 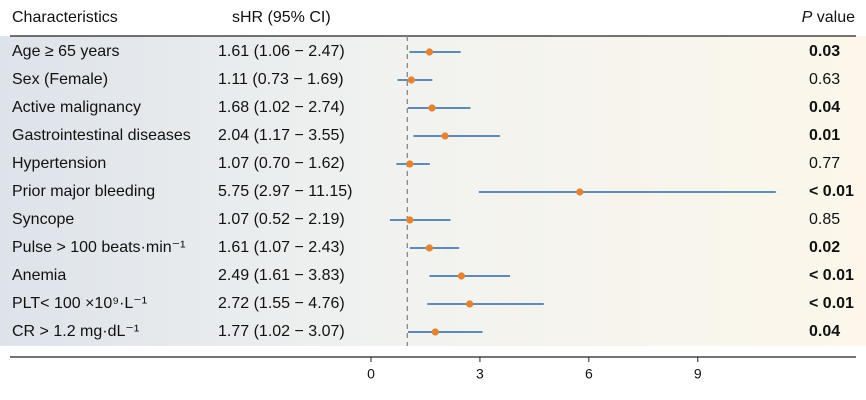 What do you see at coordinates (59, 163) in the screenshot?
I see `row-label: Hypertension` at bounding box center [59, 163].